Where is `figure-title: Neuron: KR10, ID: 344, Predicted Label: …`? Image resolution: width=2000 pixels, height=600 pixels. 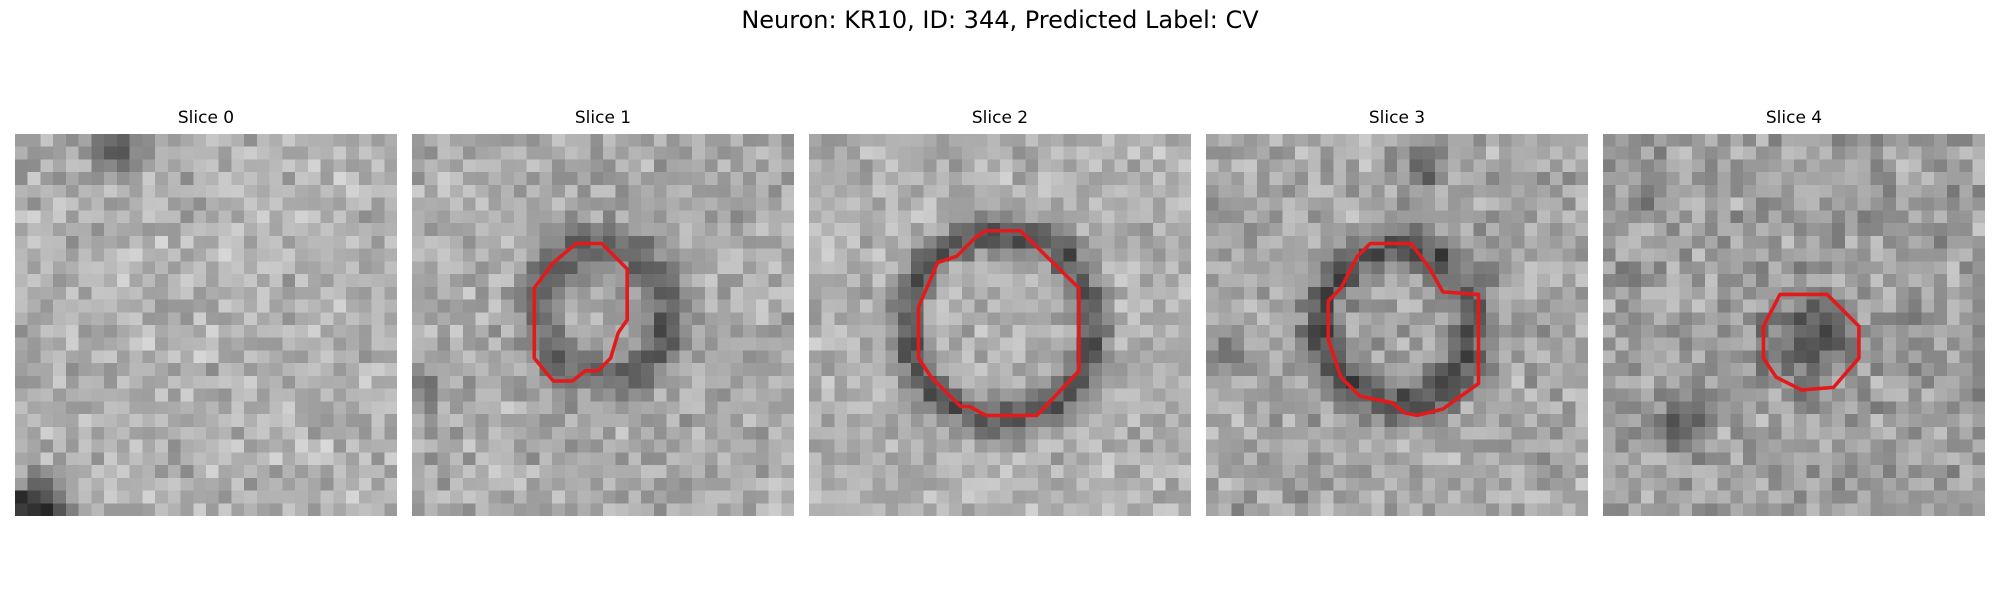
figure-title: Neuron: KR10, ID: 344, Predicted Label: … is located at coordinates (1000, 20).